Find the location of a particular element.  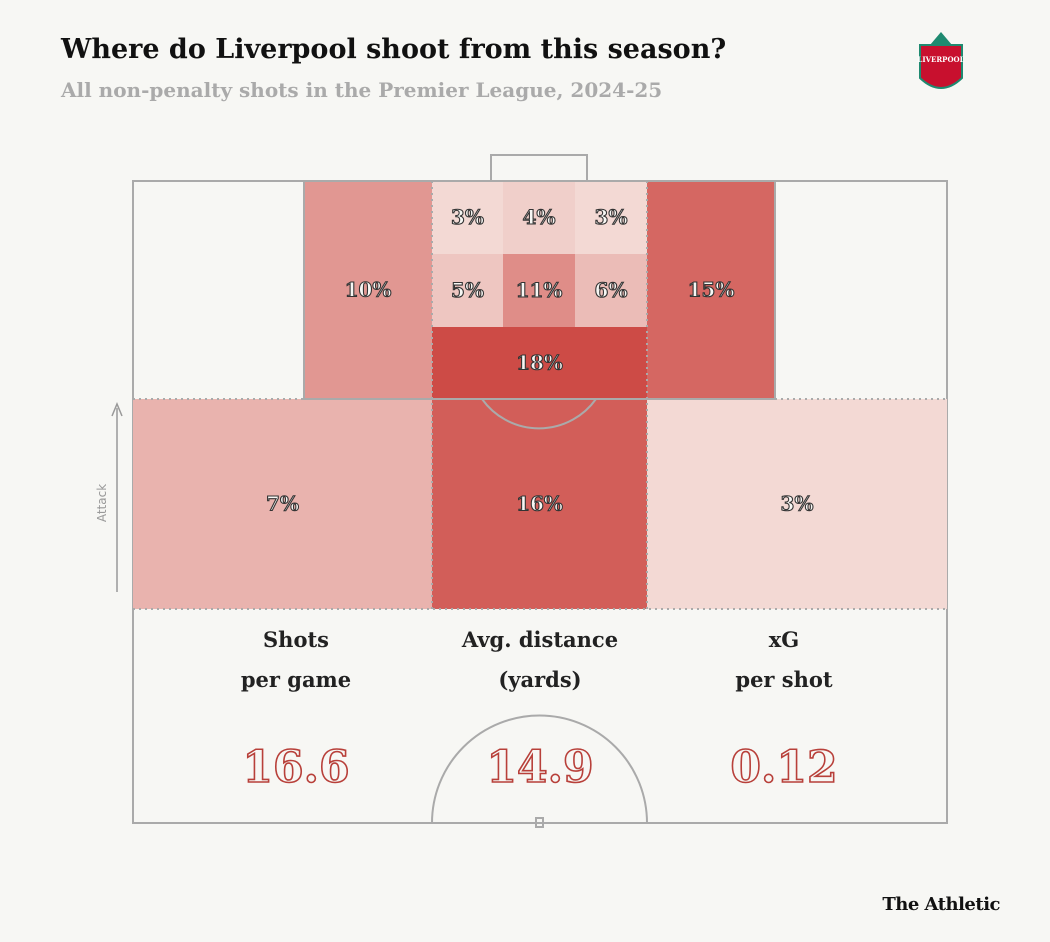

zone-label: 18% is located at coordinates (539, 363).